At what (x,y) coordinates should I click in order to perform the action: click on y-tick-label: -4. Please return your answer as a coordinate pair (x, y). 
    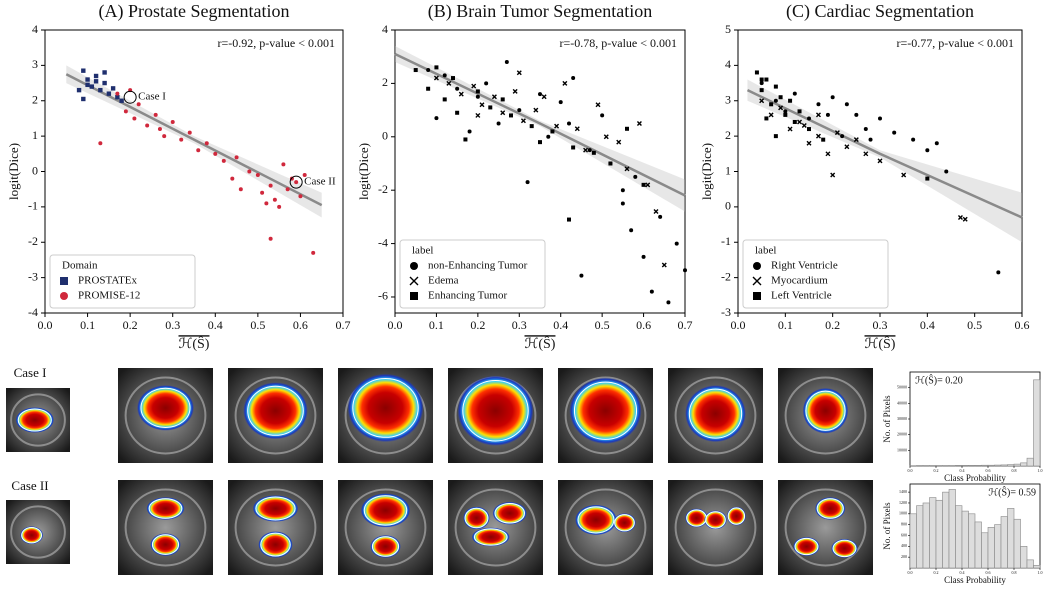
    Looking at the image, I should click on (33, 312).